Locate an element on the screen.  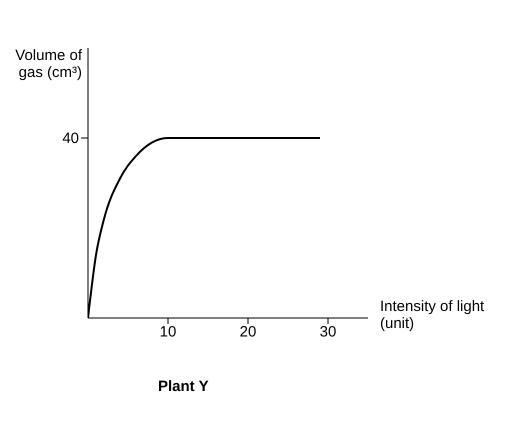
text: 40 is located at coordinates (70, 138).